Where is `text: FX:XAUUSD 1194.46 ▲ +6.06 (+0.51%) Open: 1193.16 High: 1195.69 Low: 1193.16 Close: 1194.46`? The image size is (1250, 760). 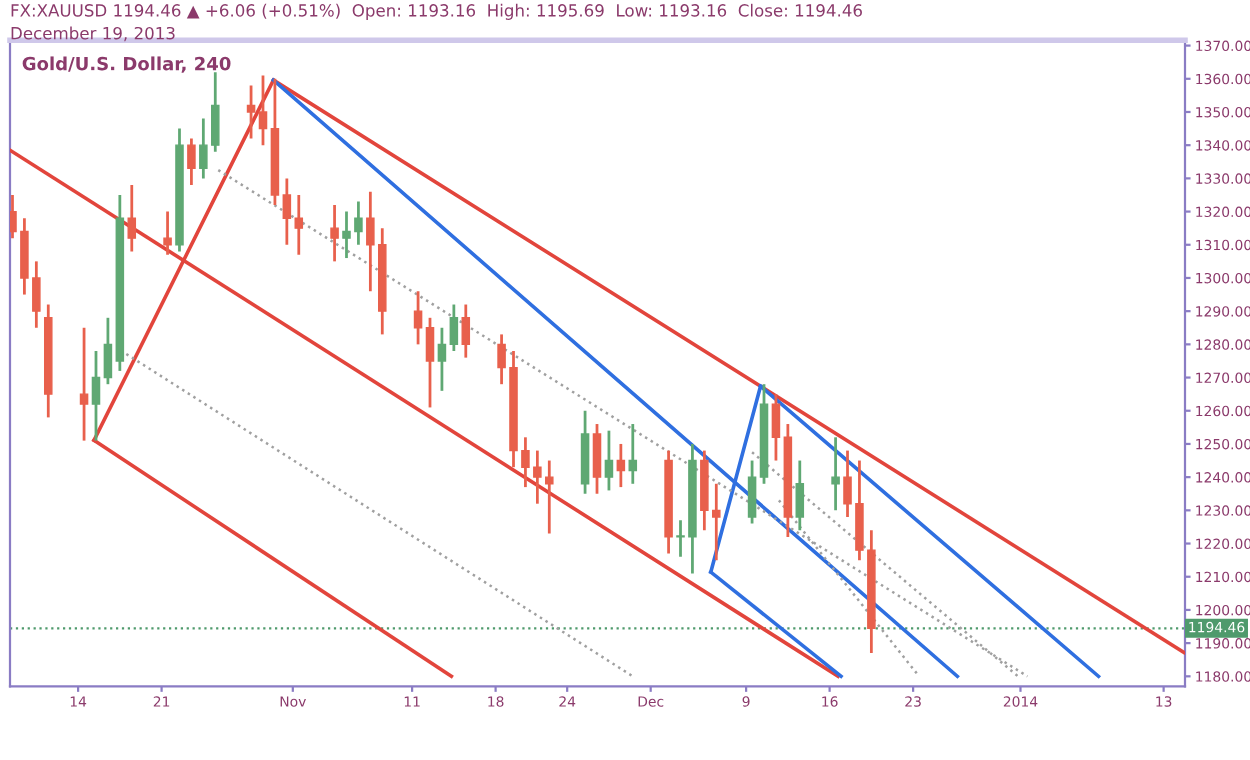 text: FX:XAUUSD 1194.46 ▲ +6.06 (+0.51%) Open: 1193.16 High: 1195.69 Low: 1193.16 Close: 1194.46 is located at coordinates (436, 11).